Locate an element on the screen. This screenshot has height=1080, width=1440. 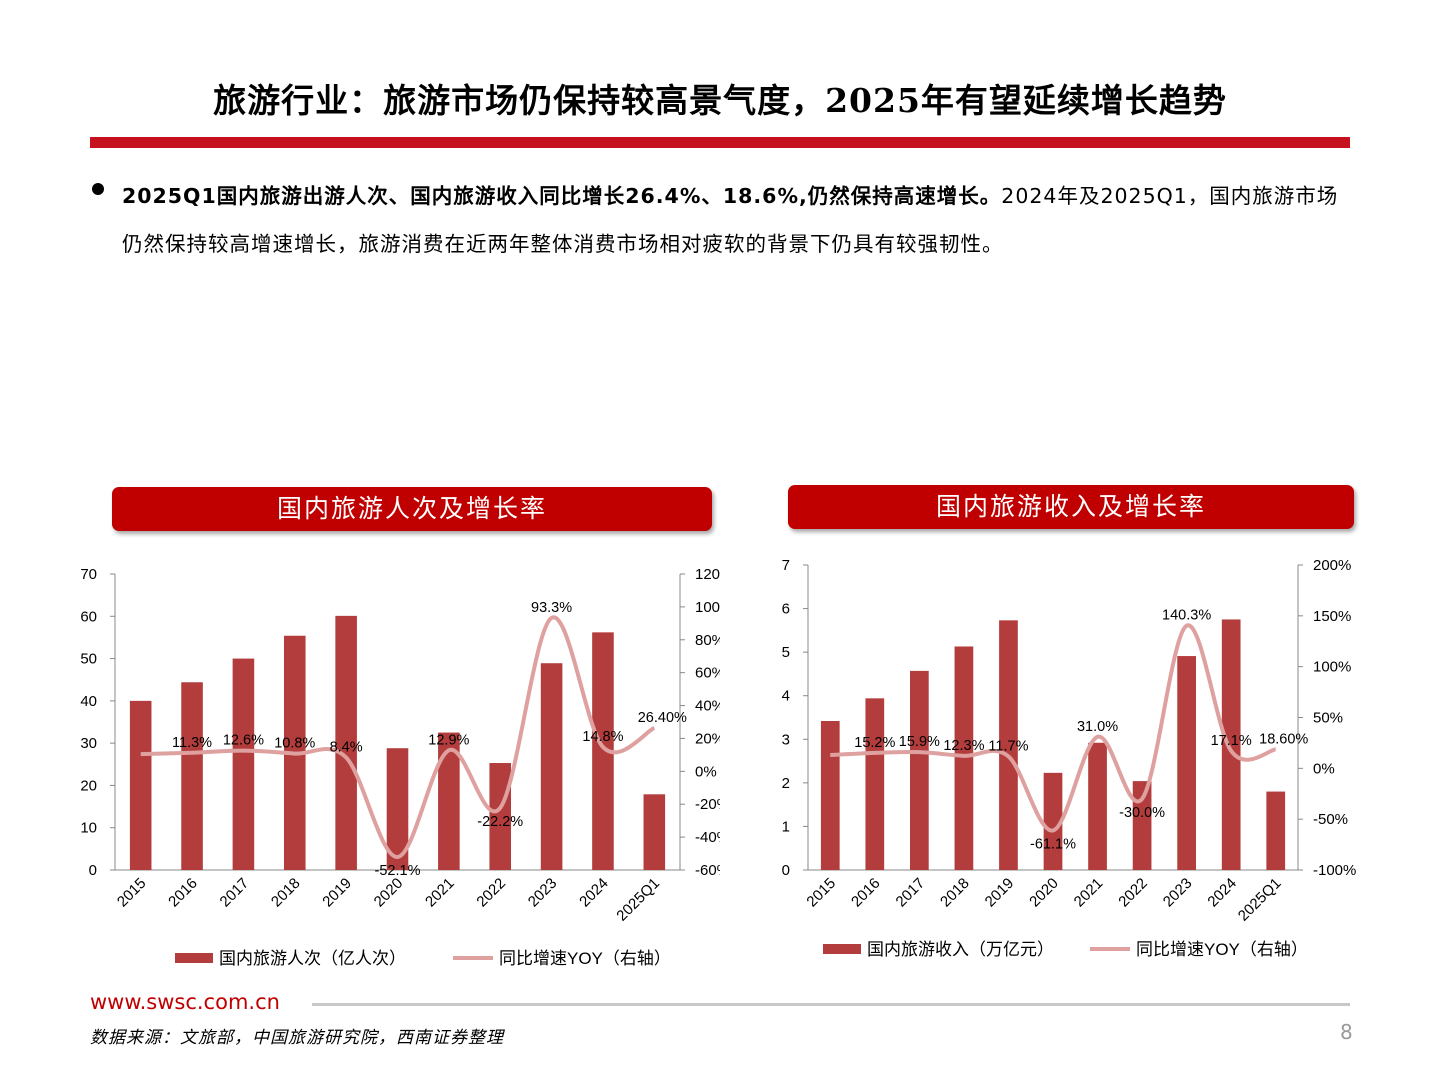
chart1-yoy-line is located at coordinates (398, 737).